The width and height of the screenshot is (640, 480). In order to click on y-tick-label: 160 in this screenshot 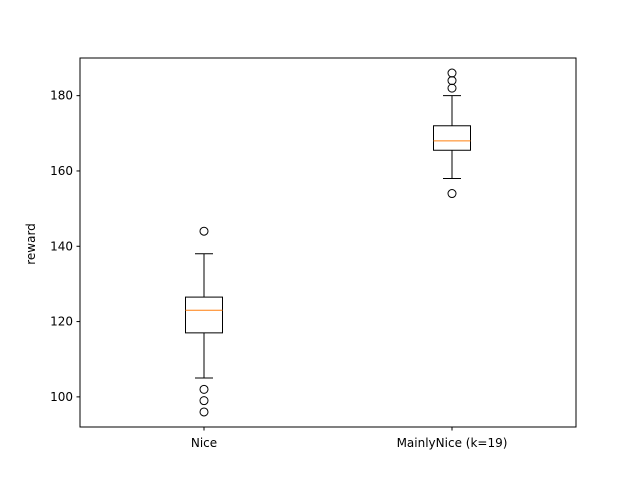, I will do `click(61, 171)`.